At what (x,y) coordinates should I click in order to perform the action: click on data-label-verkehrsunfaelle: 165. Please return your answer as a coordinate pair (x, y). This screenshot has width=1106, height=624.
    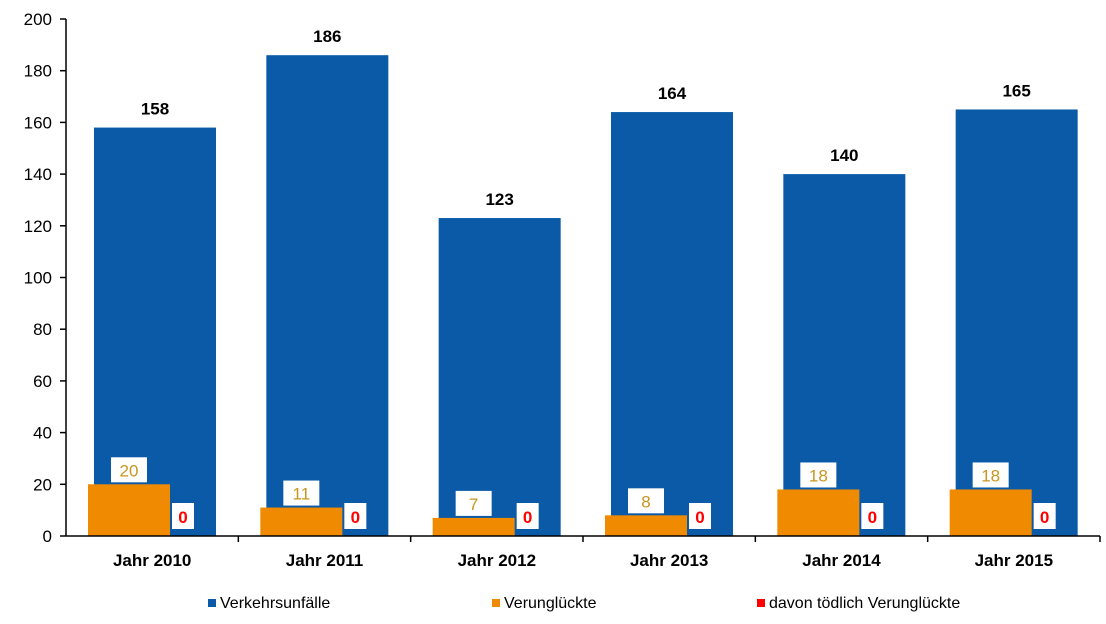
    Looking at the image, I should click on (1016, 90).